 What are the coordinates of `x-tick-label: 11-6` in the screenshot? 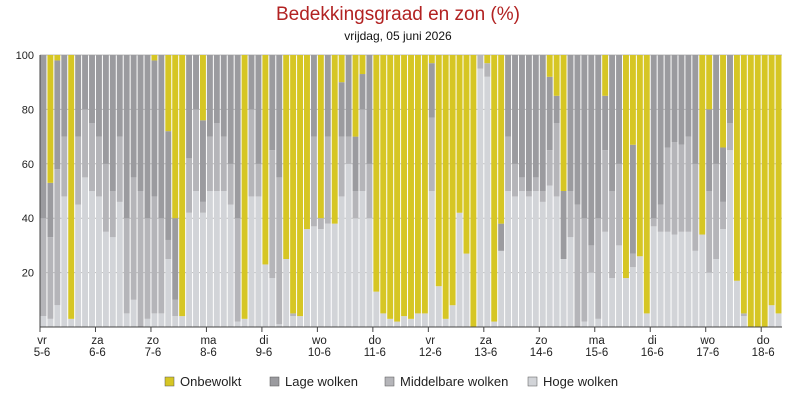 It's located at (375, 353).